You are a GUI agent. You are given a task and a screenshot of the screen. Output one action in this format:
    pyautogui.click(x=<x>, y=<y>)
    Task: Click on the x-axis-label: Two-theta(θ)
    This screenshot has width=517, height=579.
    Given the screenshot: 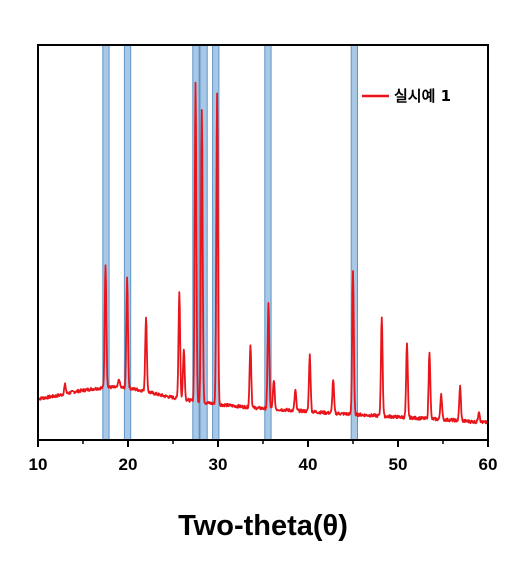 What is the action you would take?
    pyautogui.click(x=263, y=526)
    